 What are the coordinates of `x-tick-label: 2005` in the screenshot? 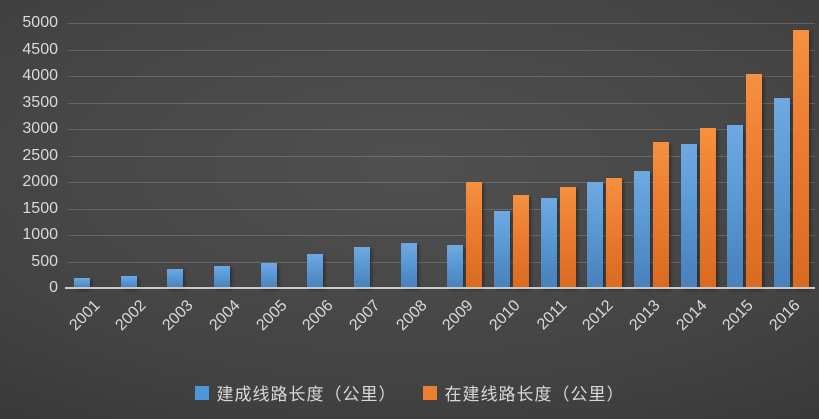 It's located at (271, 316).